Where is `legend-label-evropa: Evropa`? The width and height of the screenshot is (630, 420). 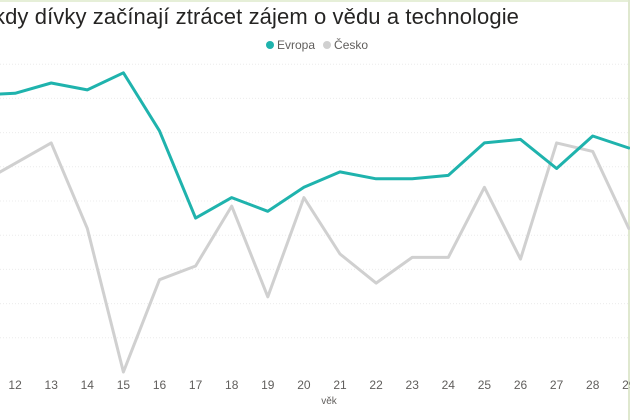 legend-label-evropa: Evropa is located at coordinates (296, 45).